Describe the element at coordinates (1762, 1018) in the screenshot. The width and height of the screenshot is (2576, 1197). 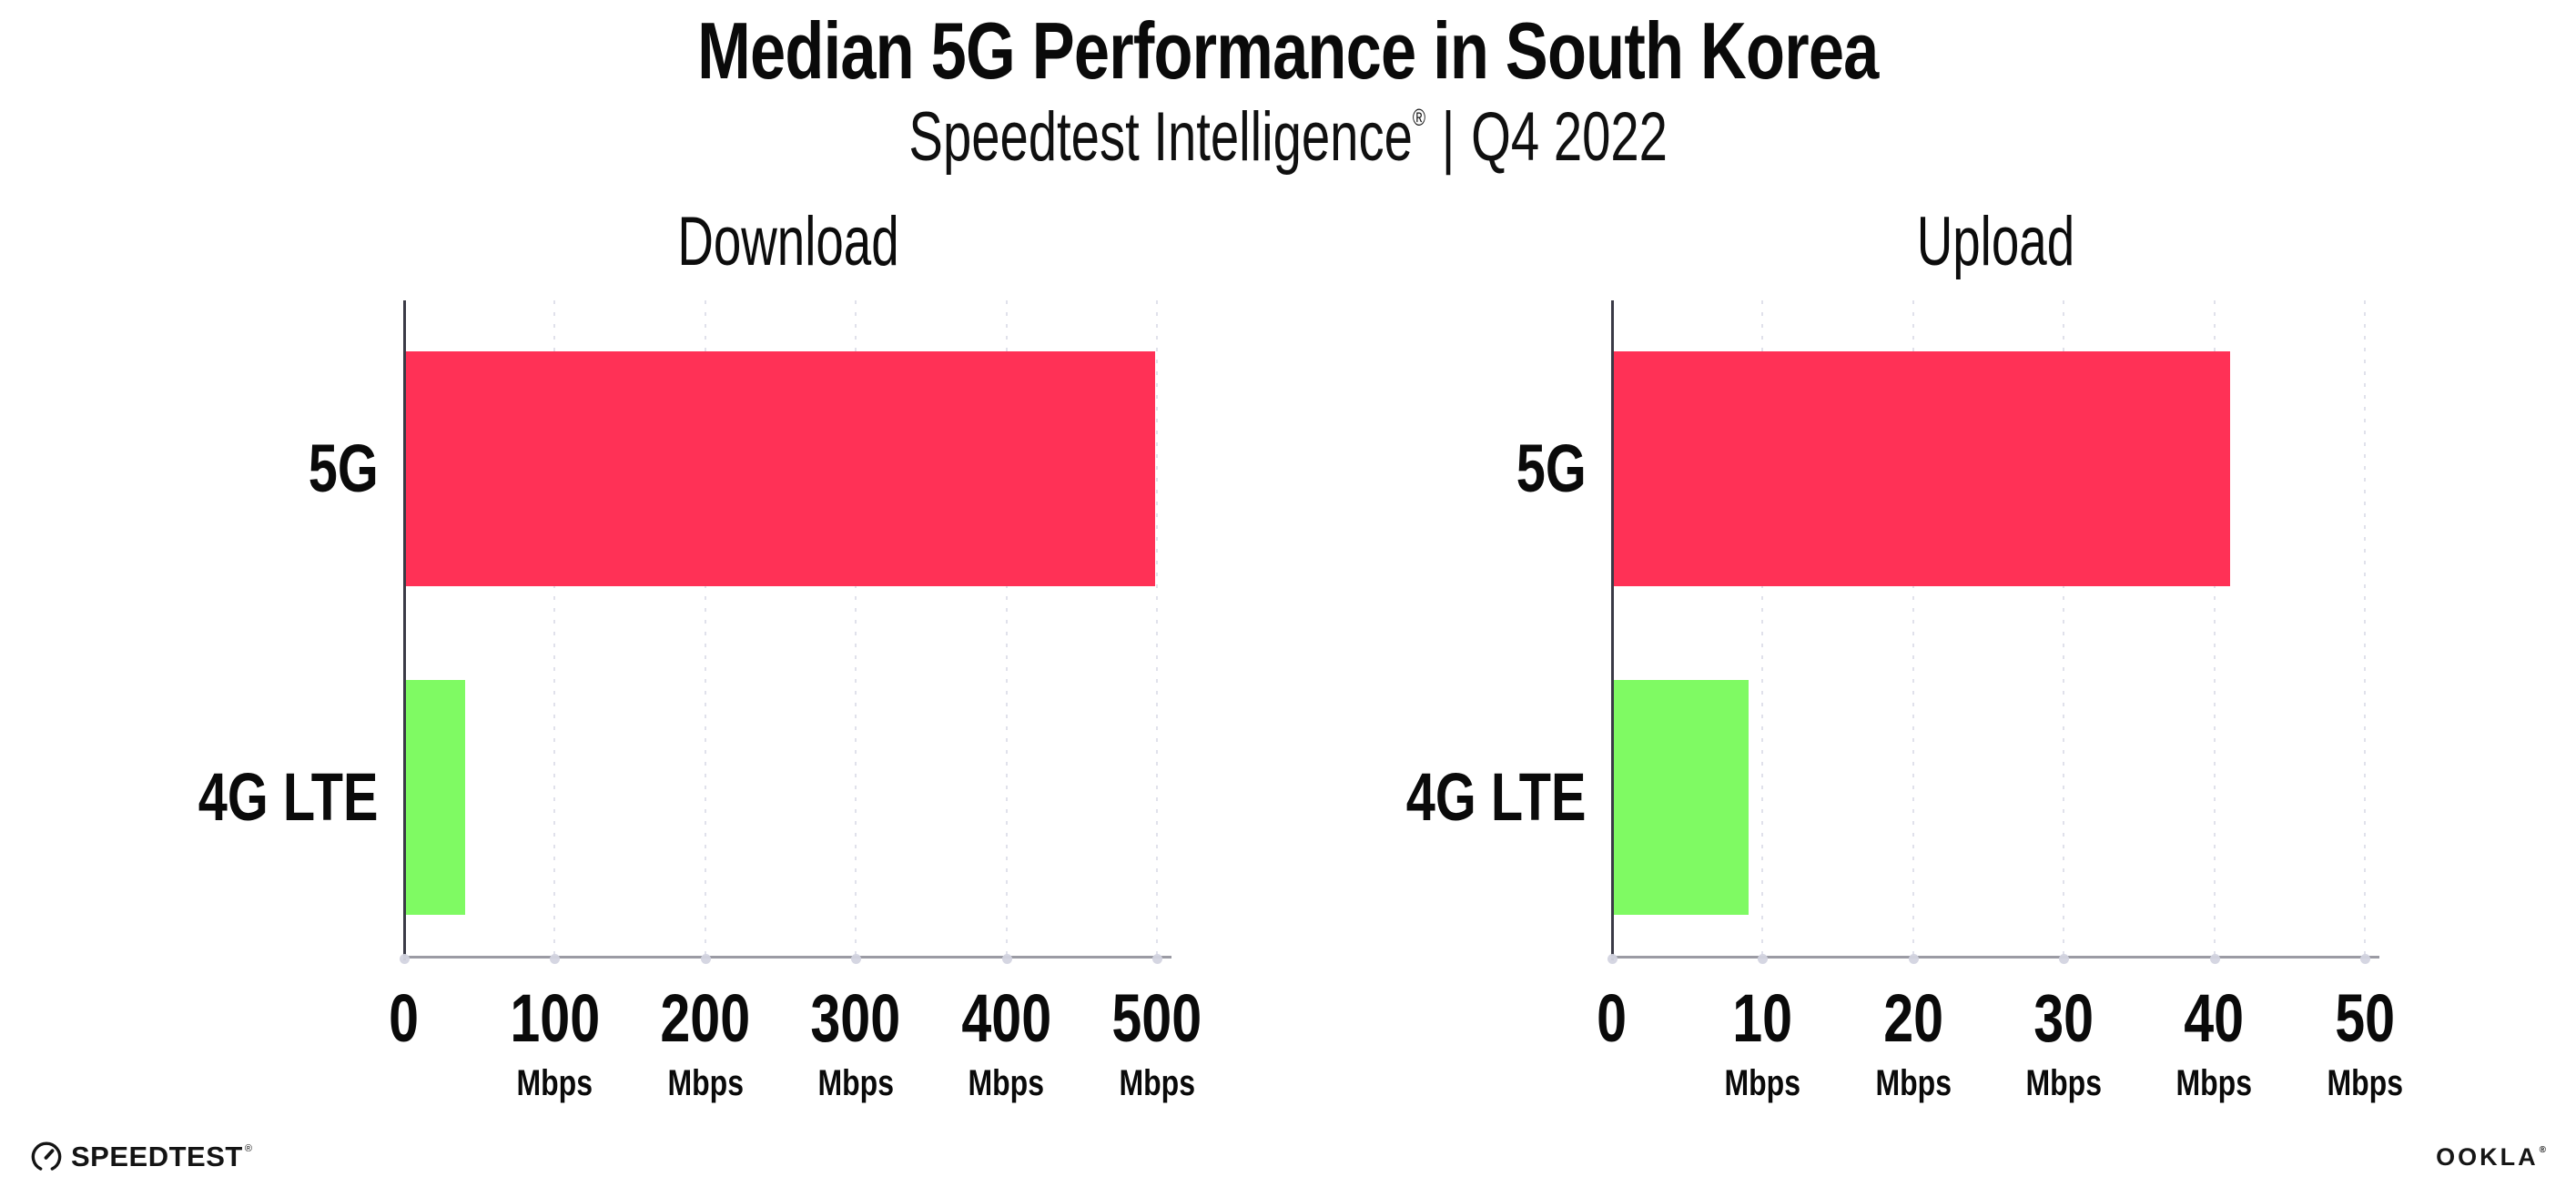
I see `x-tick-label: 10` at that location.